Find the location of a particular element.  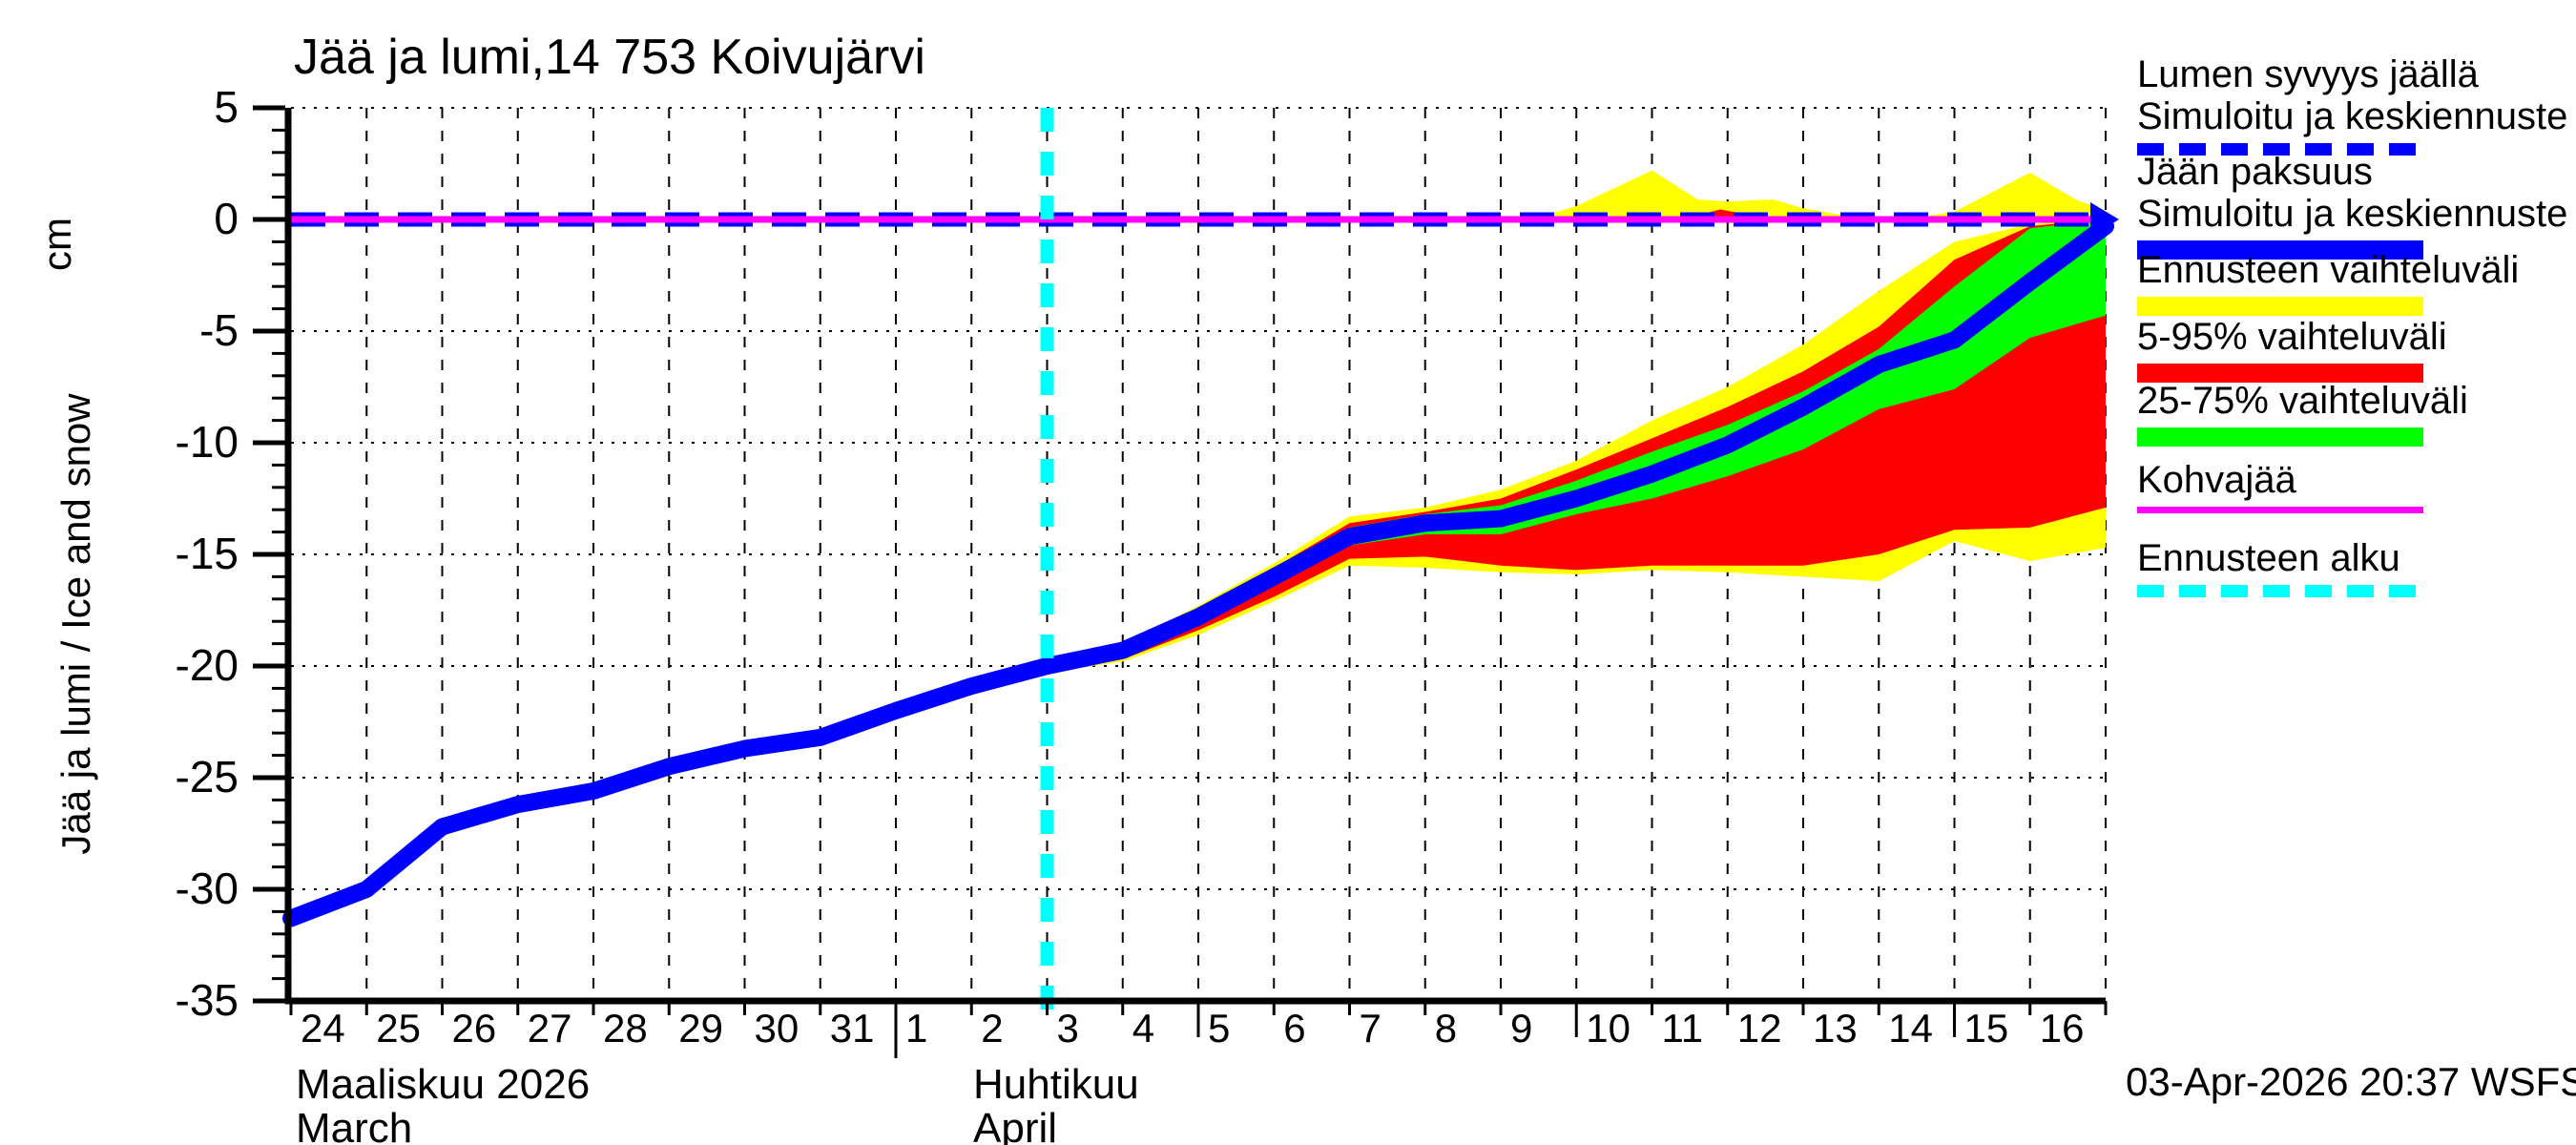

day-tick-label: 5 is located at coordinates (1219, 1029).